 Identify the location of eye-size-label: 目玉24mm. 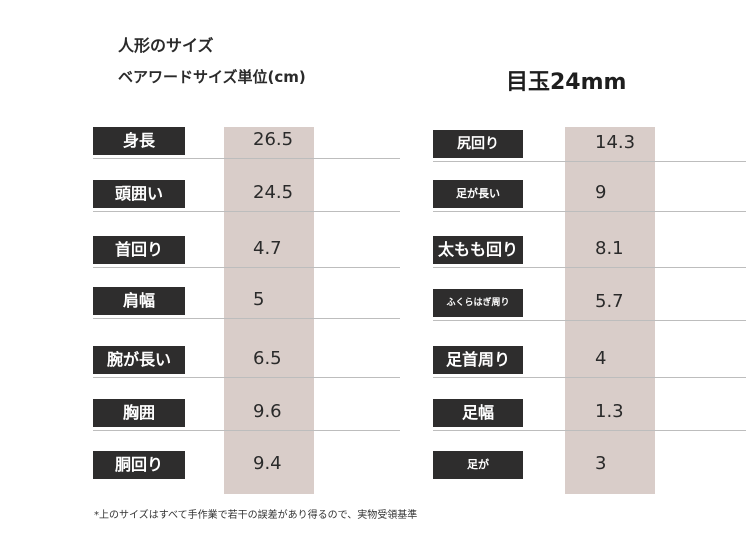
(566, 82).